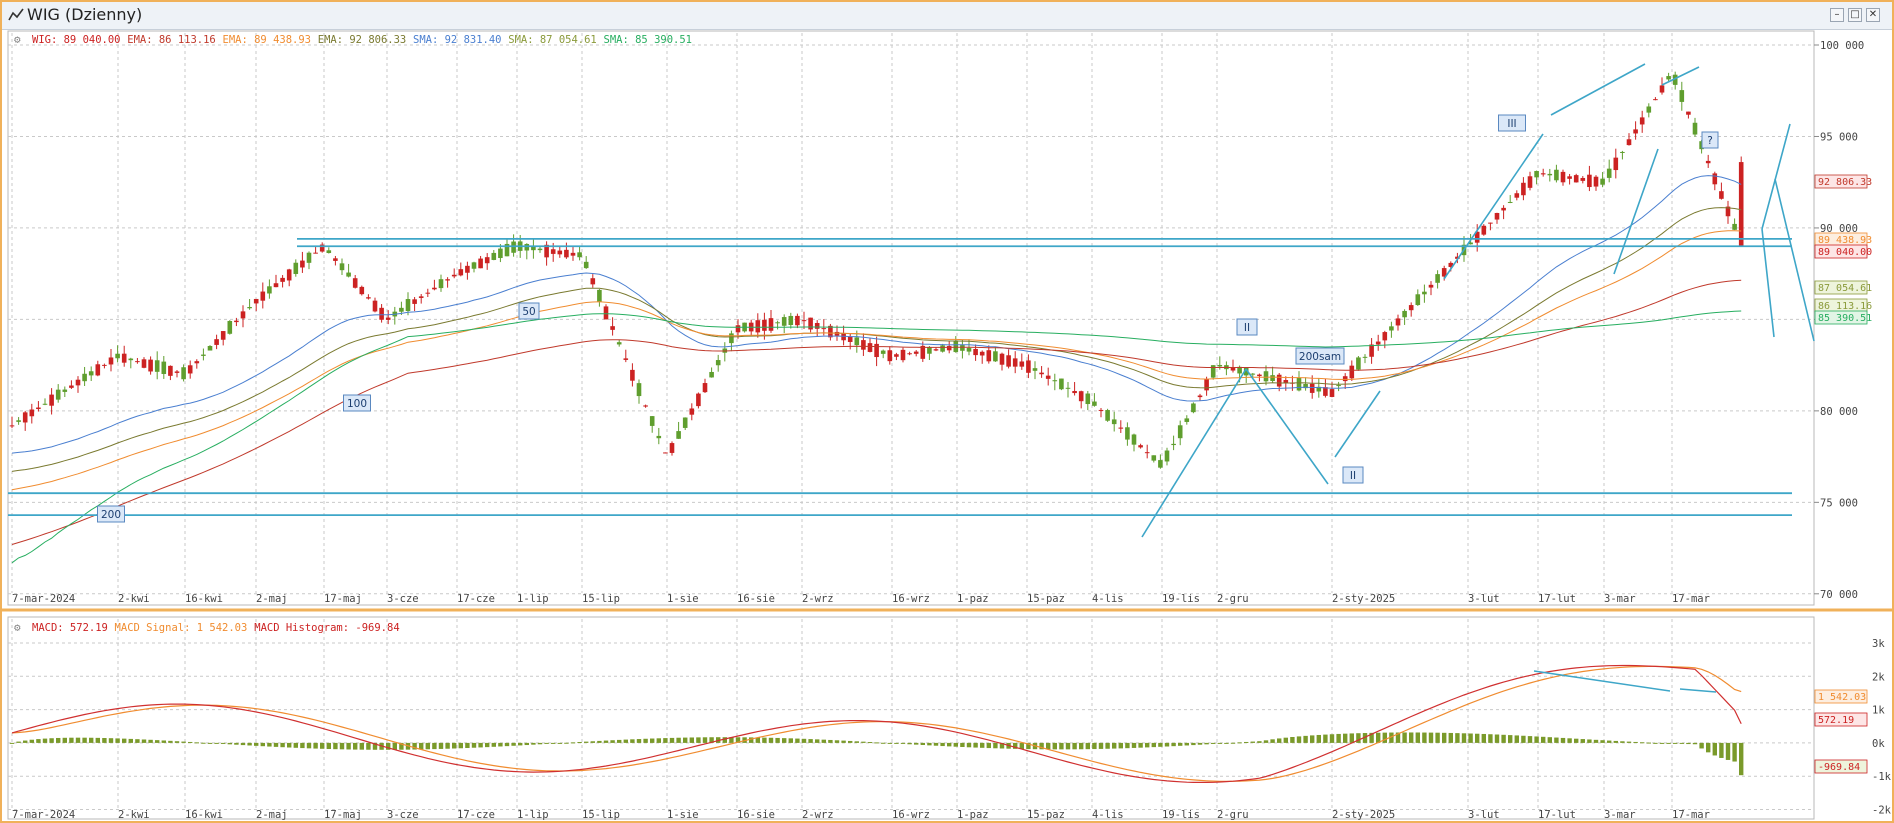 The width and height of the screenshot is (1894, 823). Describe the element at coordinates (1839, 595) in the screenshot. I see `price-tick-label: 70 000` at that location.